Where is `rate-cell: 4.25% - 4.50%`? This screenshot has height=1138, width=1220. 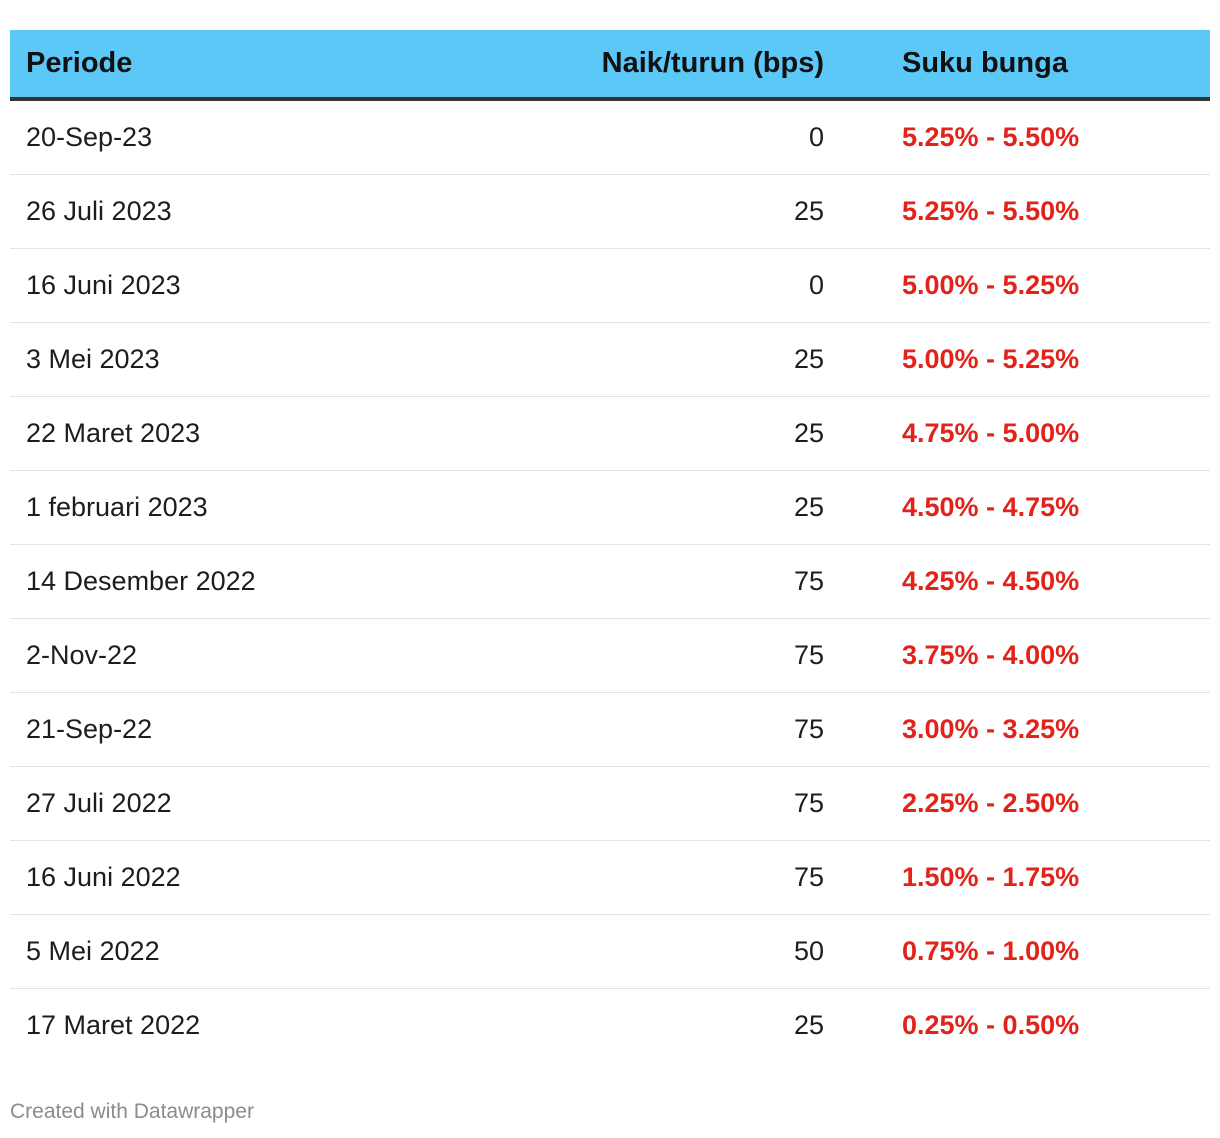
rate-cell: 4.25% - 4.50% is located at coordinates (1025, 581).